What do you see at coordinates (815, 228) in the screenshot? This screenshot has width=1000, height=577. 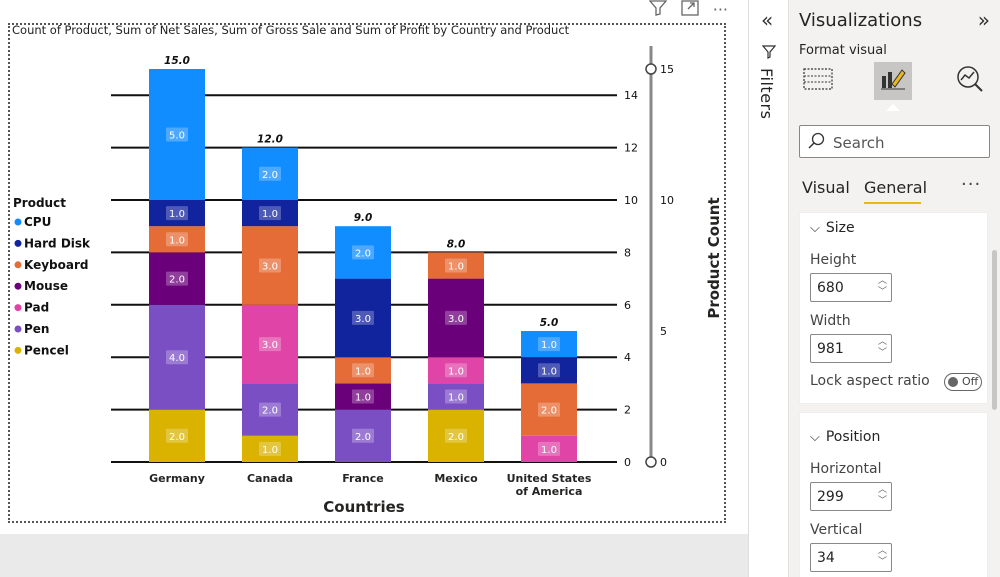 I see `chevron-down-icon: ⌵` at bounding box center [815, 228].